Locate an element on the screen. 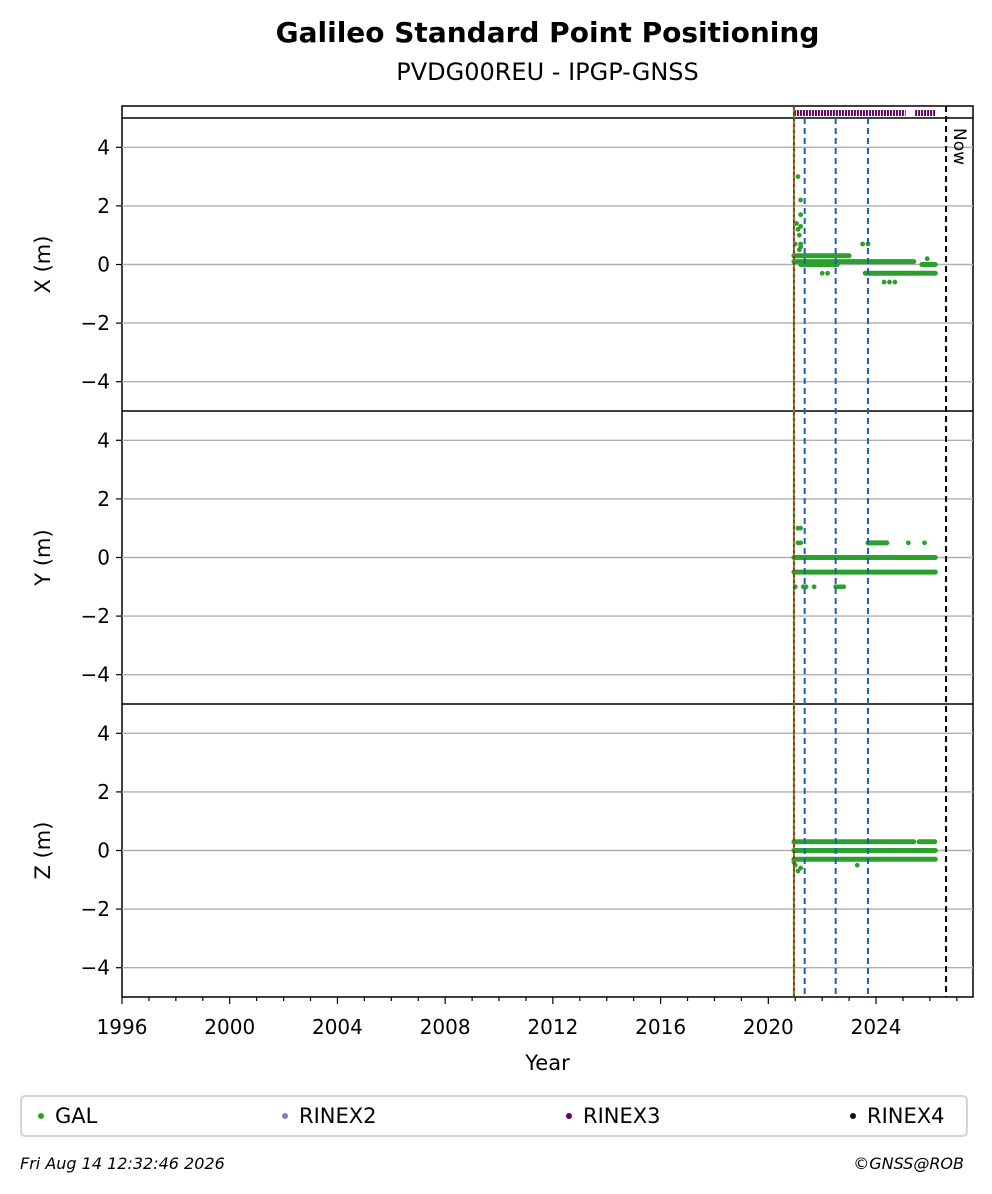 Image resolution: width=992 pixels, height=1194 pixels. legend-item-rinex2: RINEX2 is located at coordinates (329, 1116).